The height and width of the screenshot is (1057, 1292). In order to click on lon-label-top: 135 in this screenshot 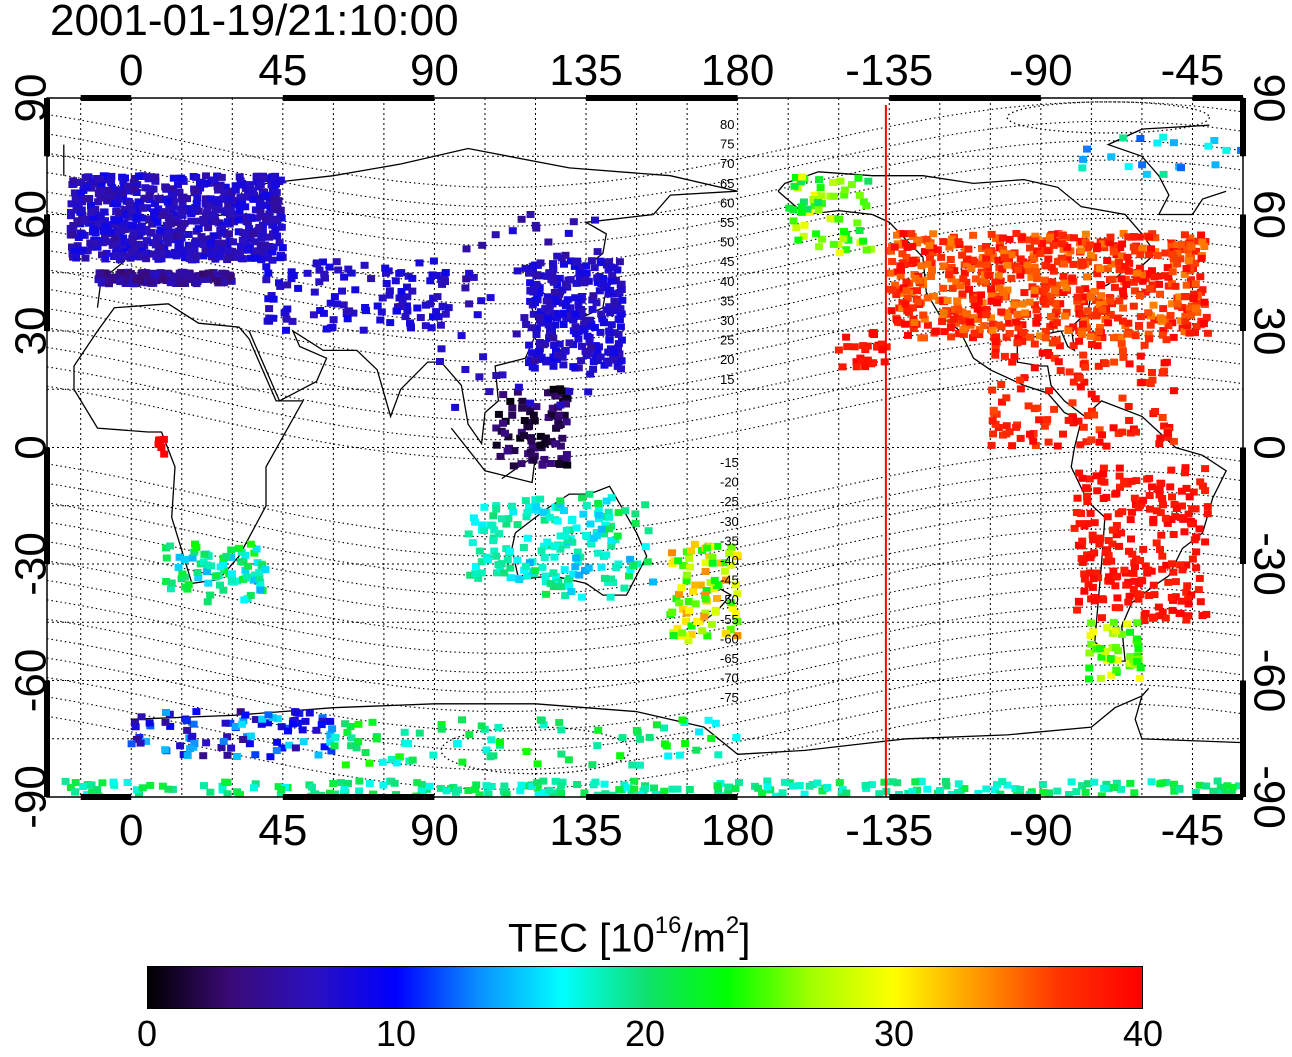, I will do `click(585, 70)`.